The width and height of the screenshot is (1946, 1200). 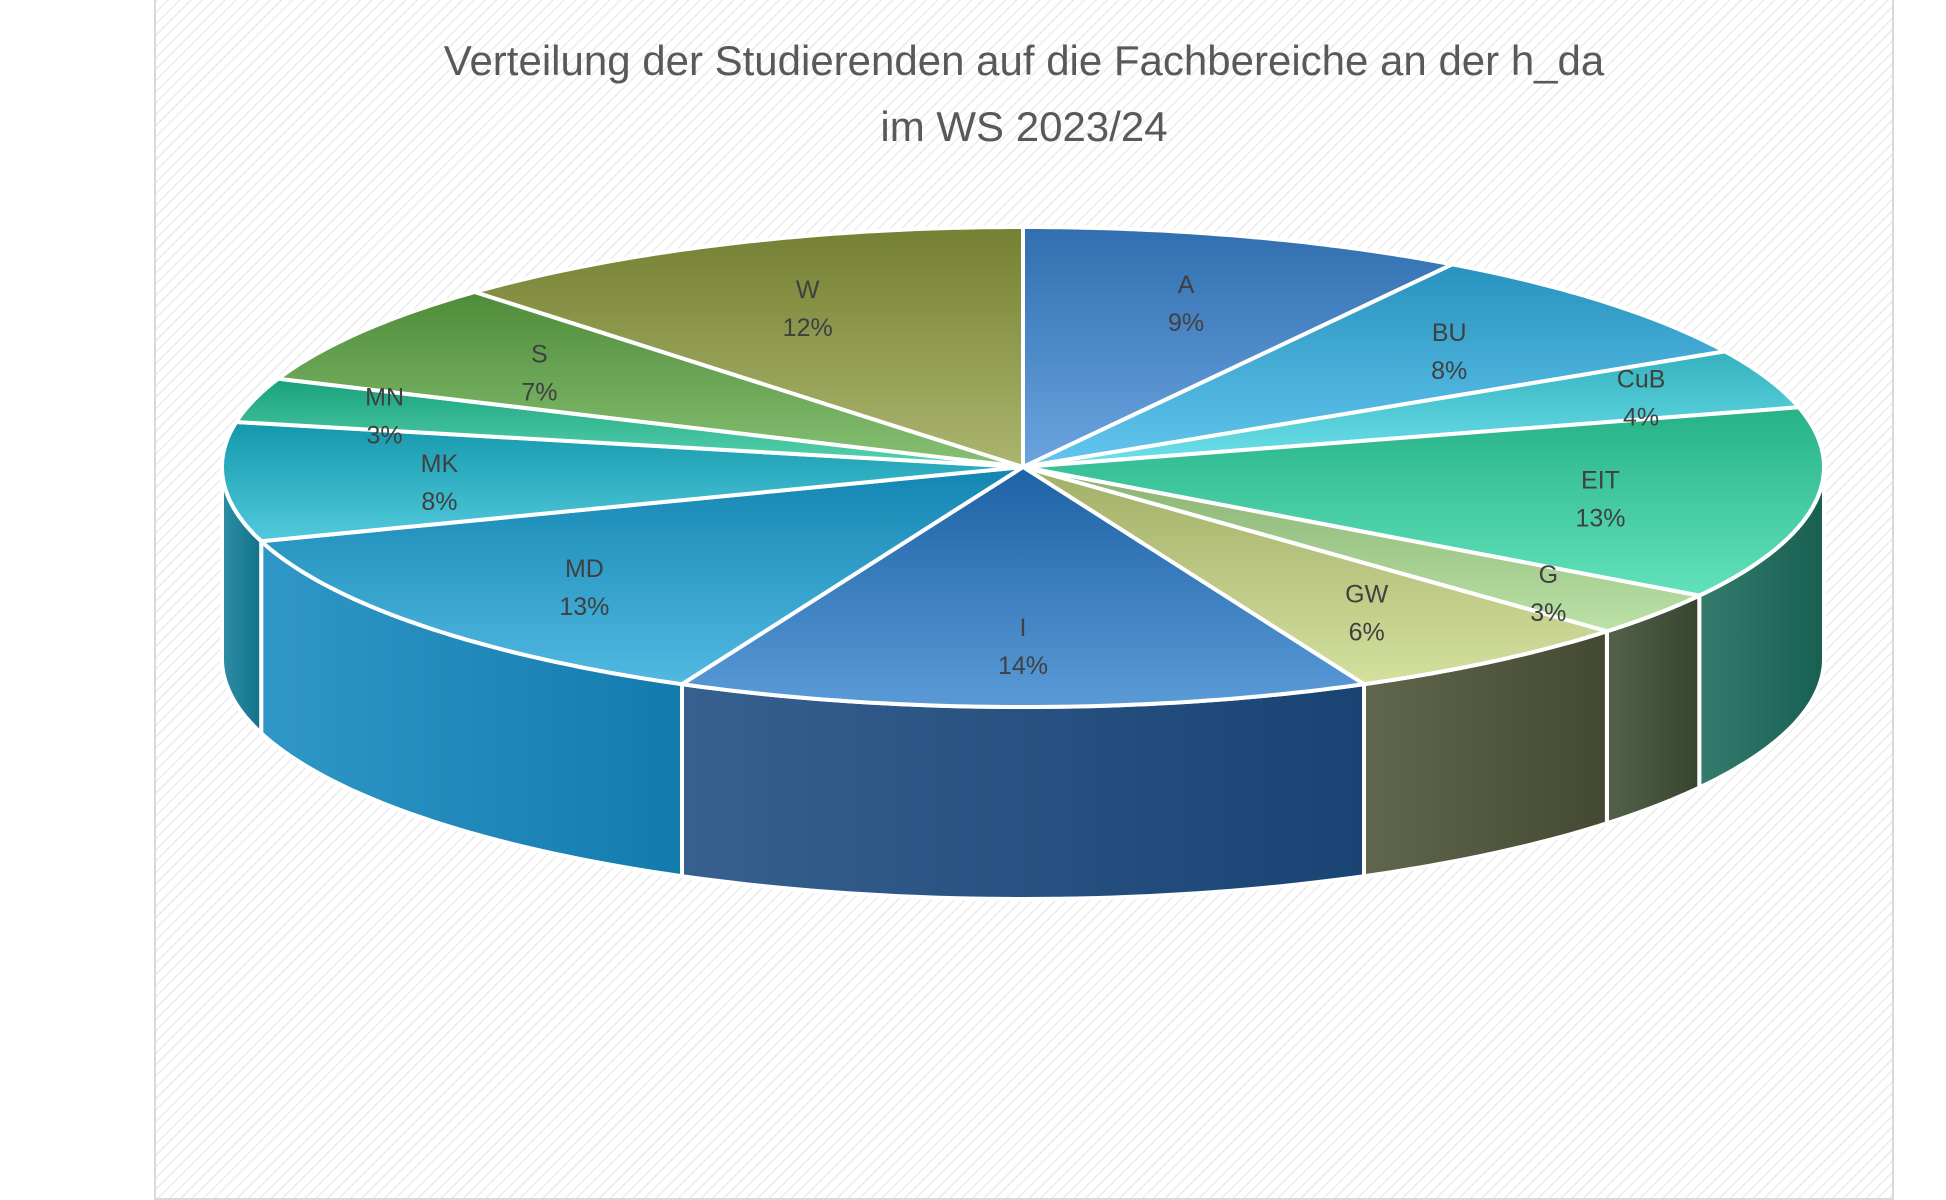 I want to click on slice-value-g: 3%, so click(x=1548, y=613).